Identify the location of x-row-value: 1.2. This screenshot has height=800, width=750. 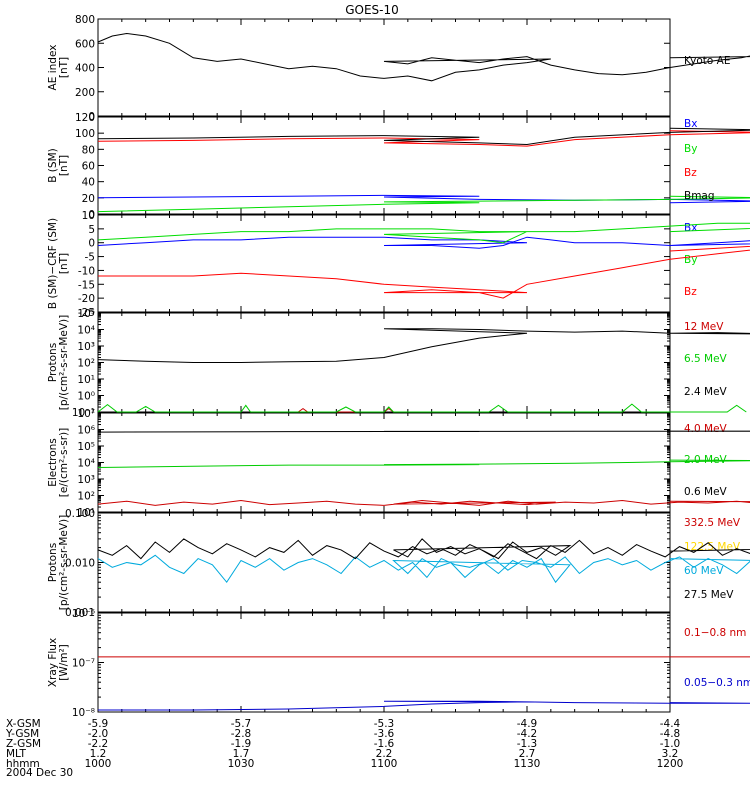
(98, 754).